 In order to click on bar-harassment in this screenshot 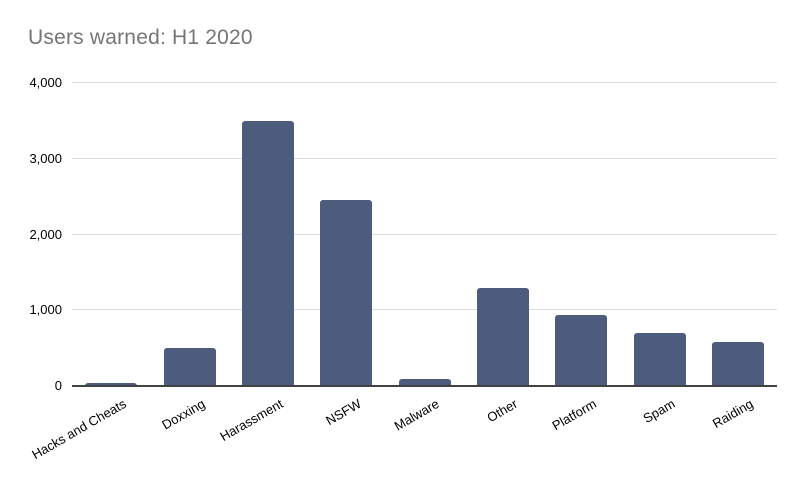, I will do `click(268, 253)`.